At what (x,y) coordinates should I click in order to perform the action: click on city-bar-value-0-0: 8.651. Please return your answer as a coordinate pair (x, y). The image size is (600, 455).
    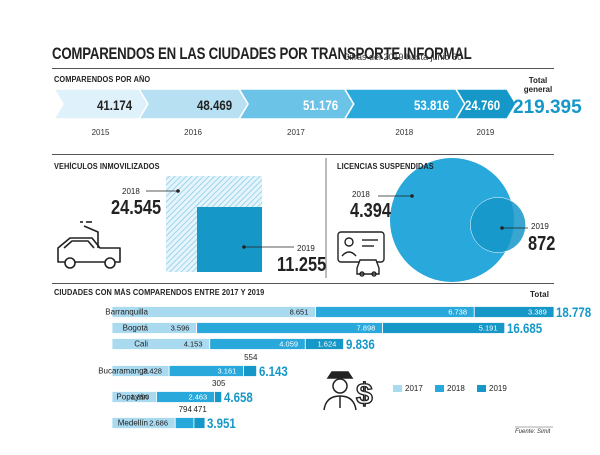
    Looking at the image, I should click on (299, 312).